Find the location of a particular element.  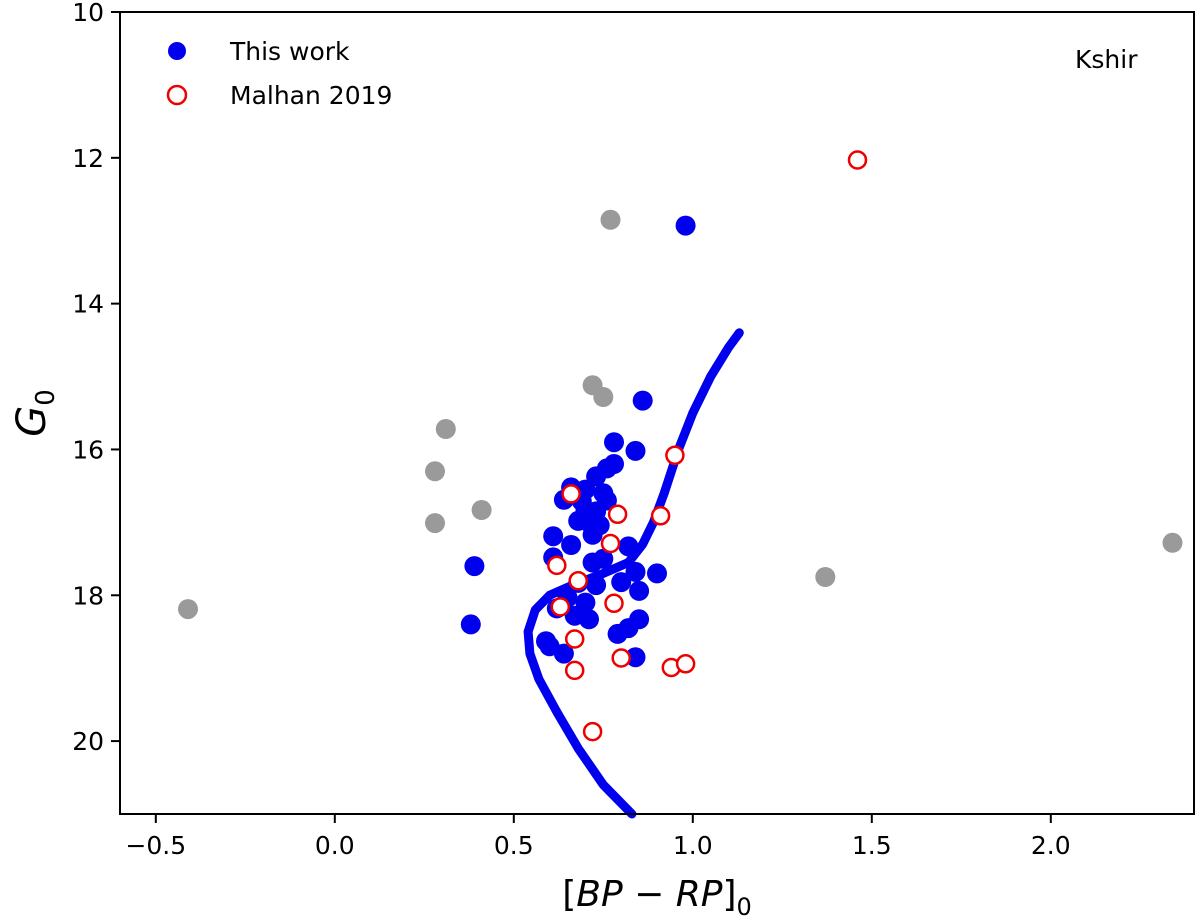

legend-label-this-work: This work is located at coordinates (289, 51).